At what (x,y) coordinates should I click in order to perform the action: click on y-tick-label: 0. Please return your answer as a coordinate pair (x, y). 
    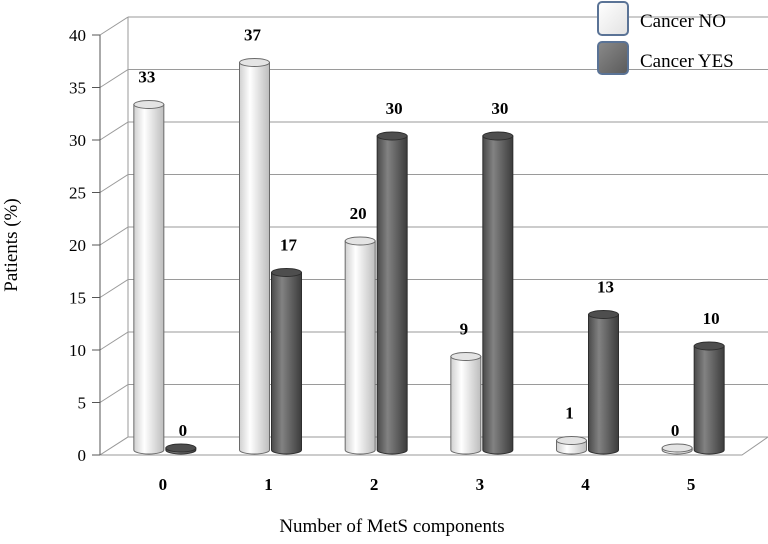
    Looking at the image, I should click on (82, 455).